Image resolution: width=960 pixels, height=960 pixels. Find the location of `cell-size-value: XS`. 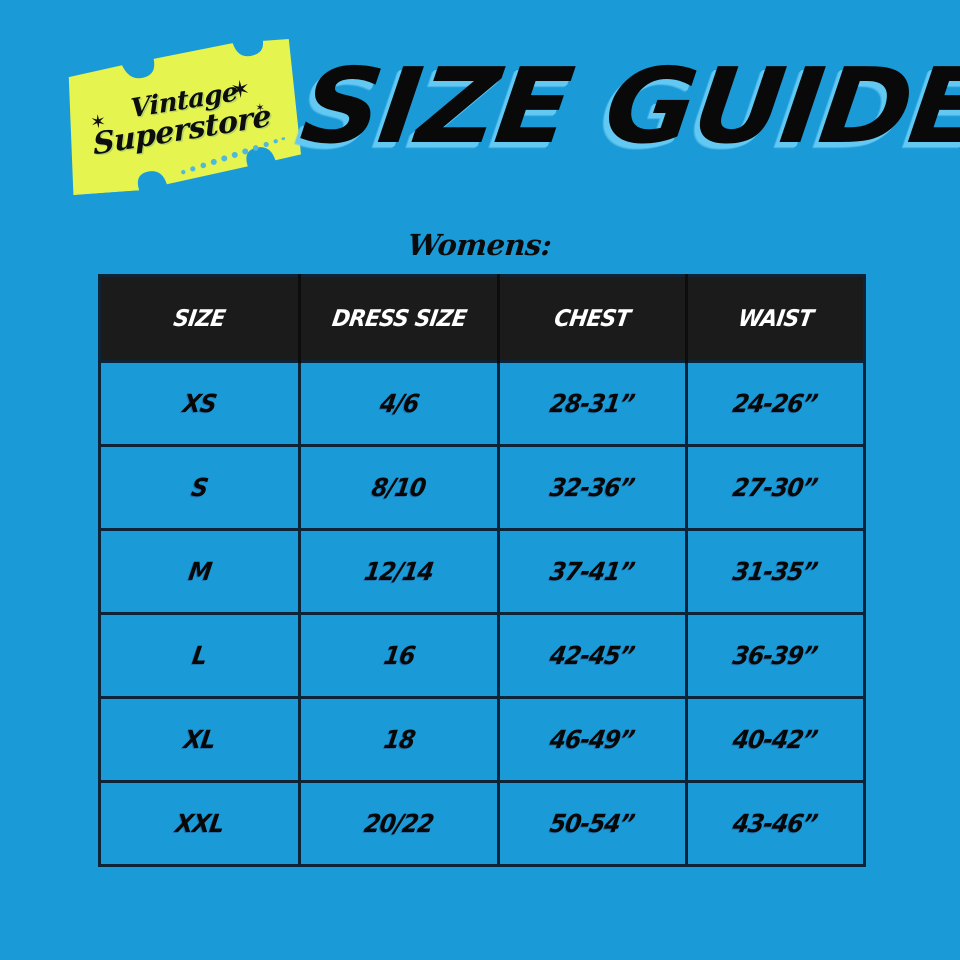

cell-size-value: XS is located at coordinates (199, 403).